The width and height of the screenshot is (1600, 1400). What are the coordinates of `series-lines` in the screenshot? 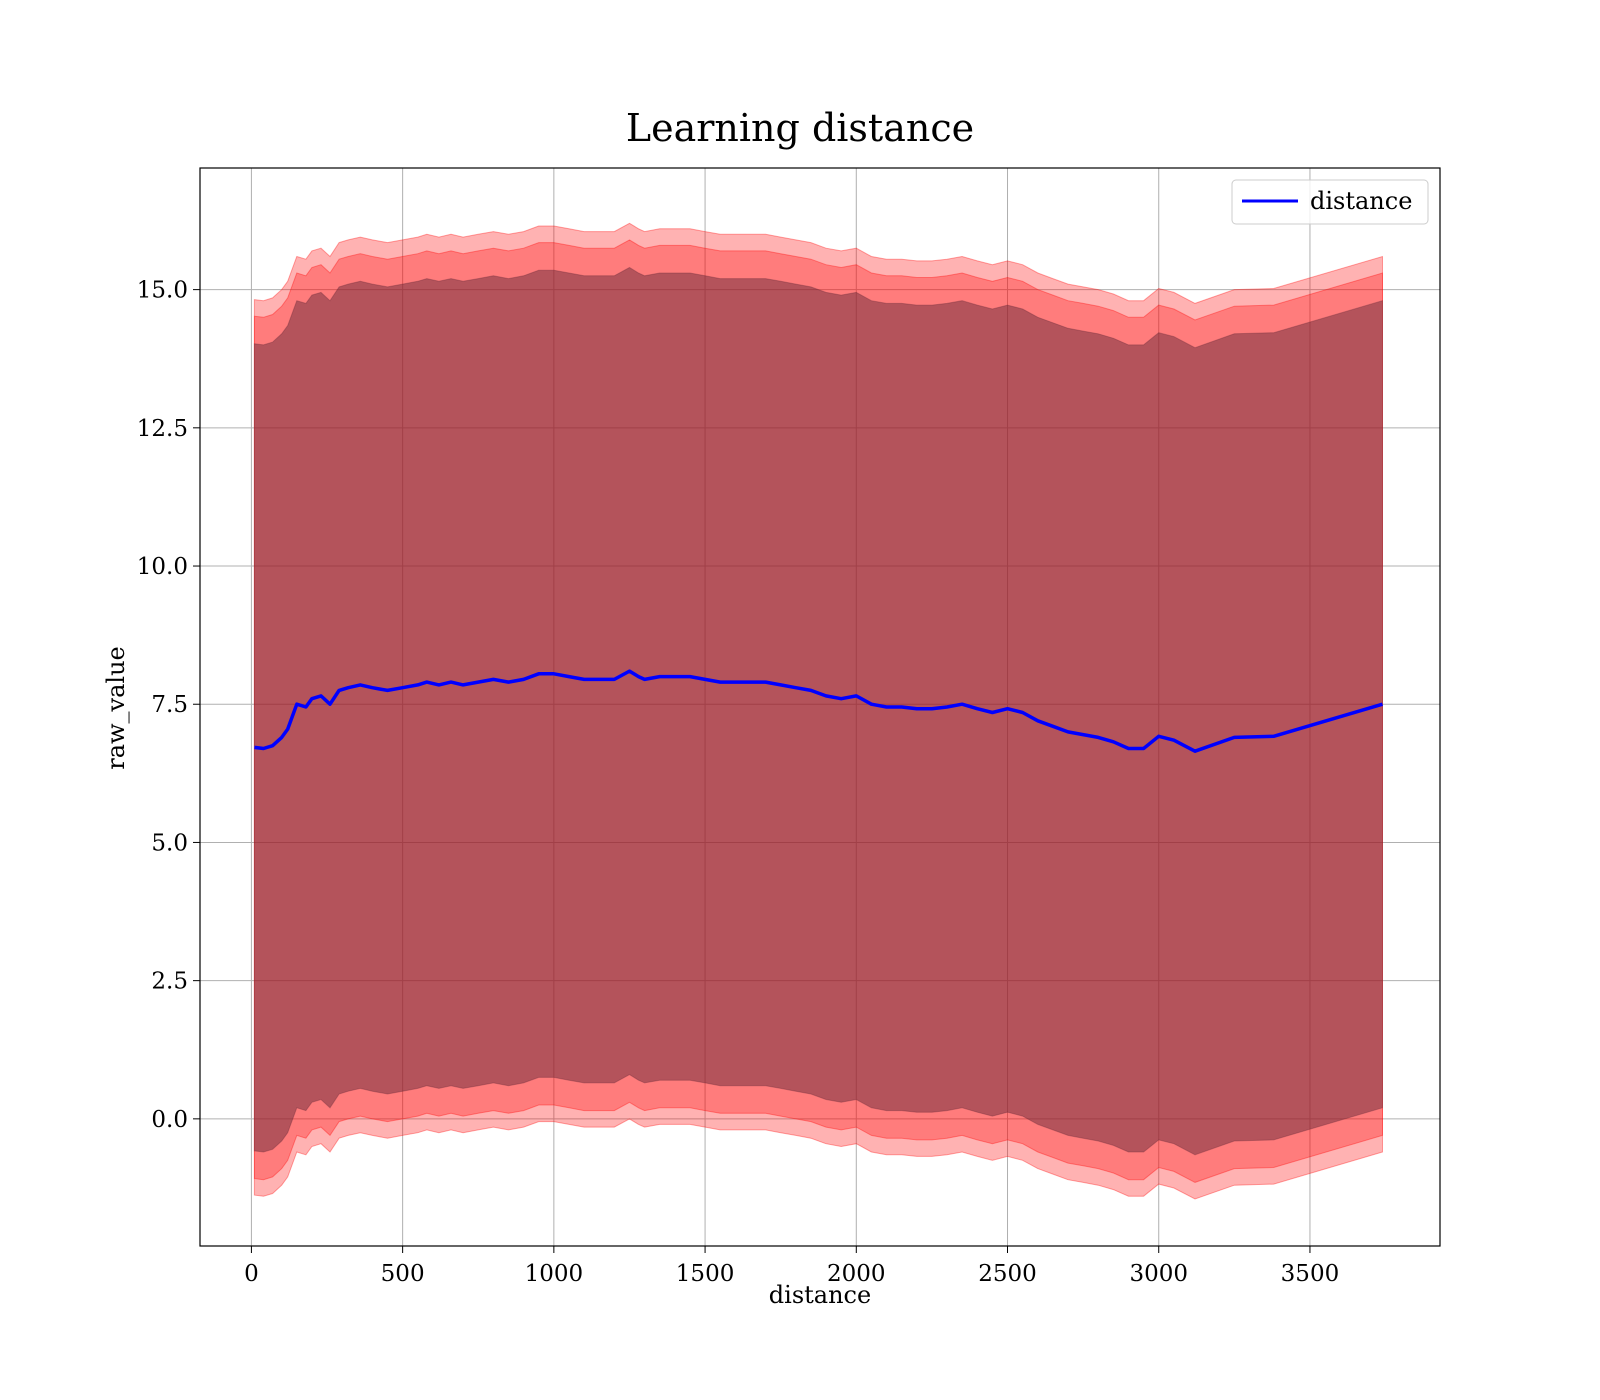 It's located at (818, 711).